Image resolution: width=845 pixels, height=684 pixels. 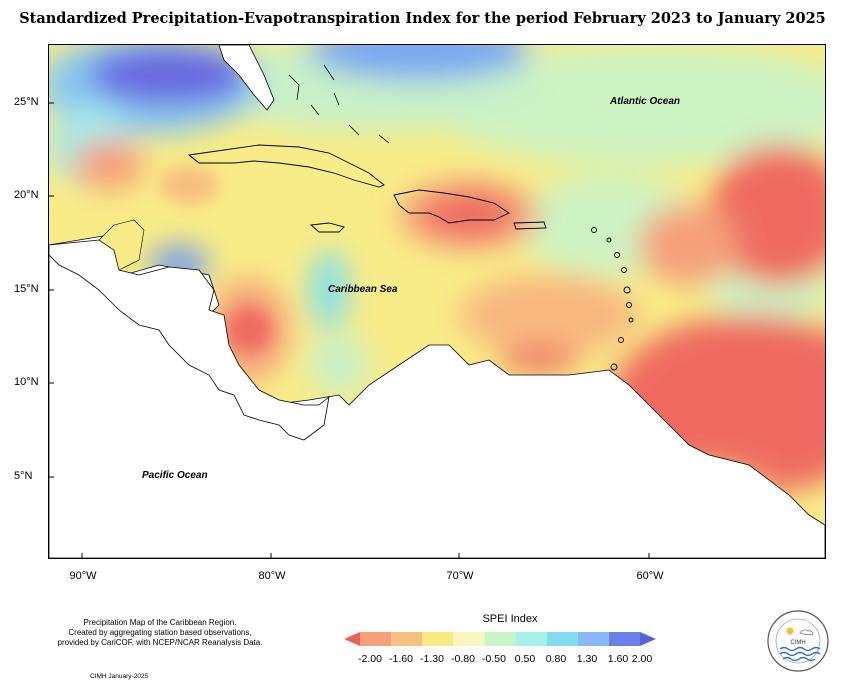 What do you see at coordinates (525, 659) in the screenshot?
I see `legend-label: 0.50` at bounding box center [525, 659].